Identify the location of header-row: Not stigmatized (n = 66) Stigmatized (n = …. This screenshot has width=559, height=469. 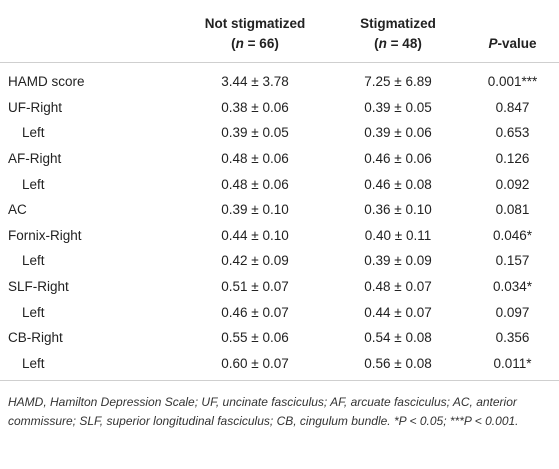
(279, 31).